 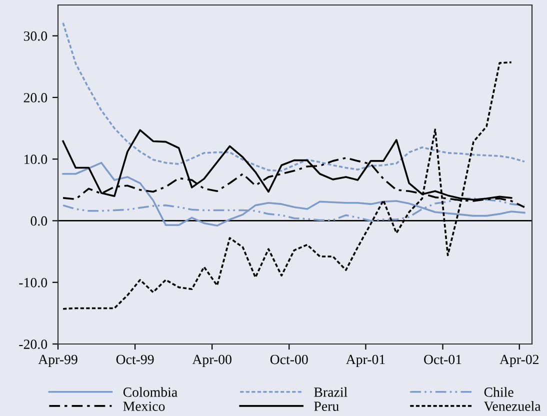 I want to click on legend-label: Chile, so click(x=499, y=392).